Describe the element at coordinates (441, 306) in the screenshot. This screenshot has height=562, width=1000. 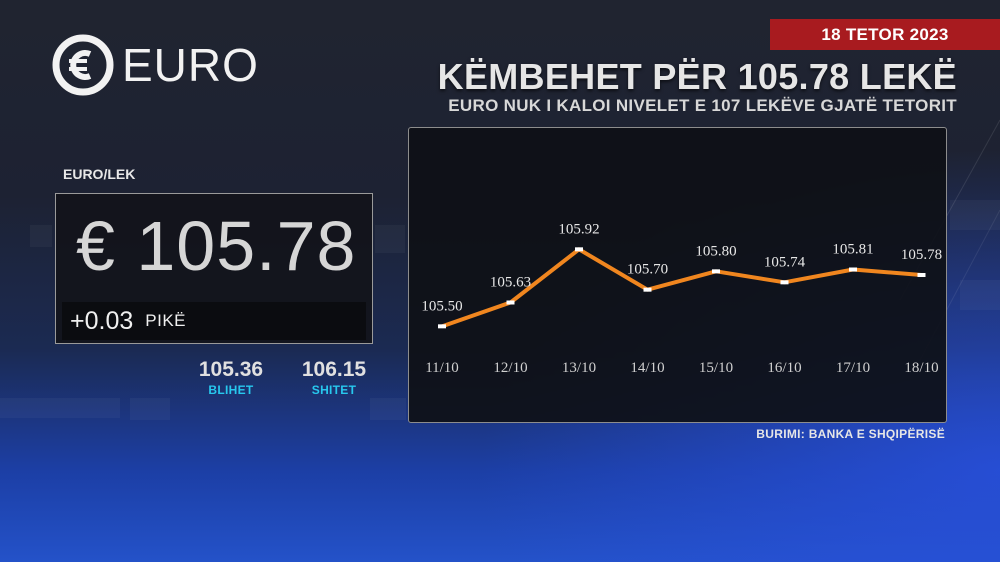
I see `data-label: 105.50` at that location.